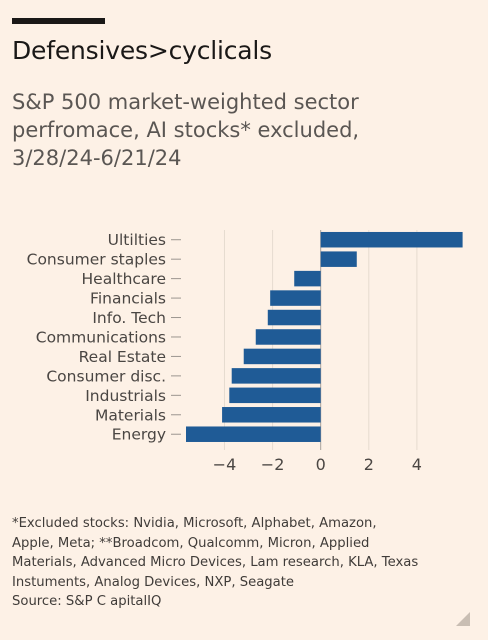  Describe the element at coordinates (128, 299) in the screenshot. I see `category-label: Financials` at that location.